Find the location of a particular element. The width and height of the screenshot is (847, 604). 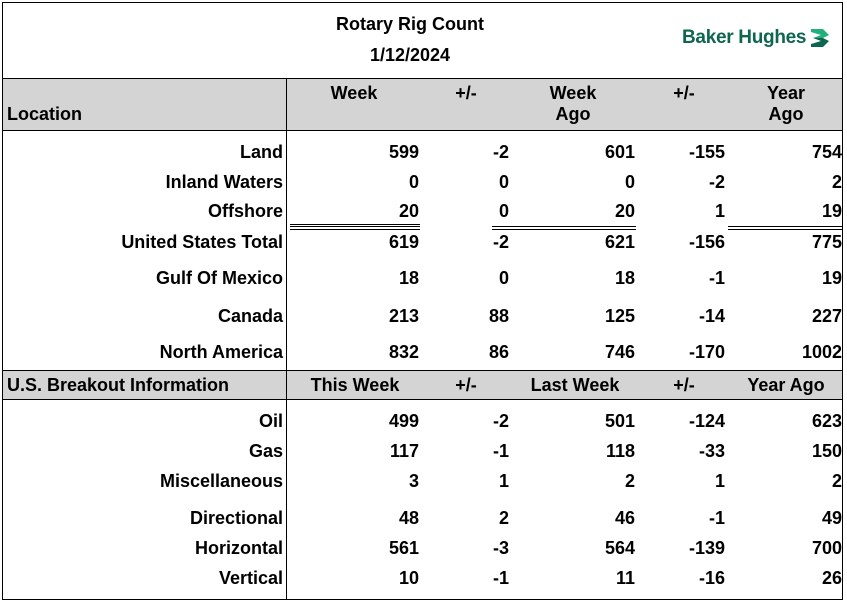

cell-week: 48 is located at coordinates (408, 518).